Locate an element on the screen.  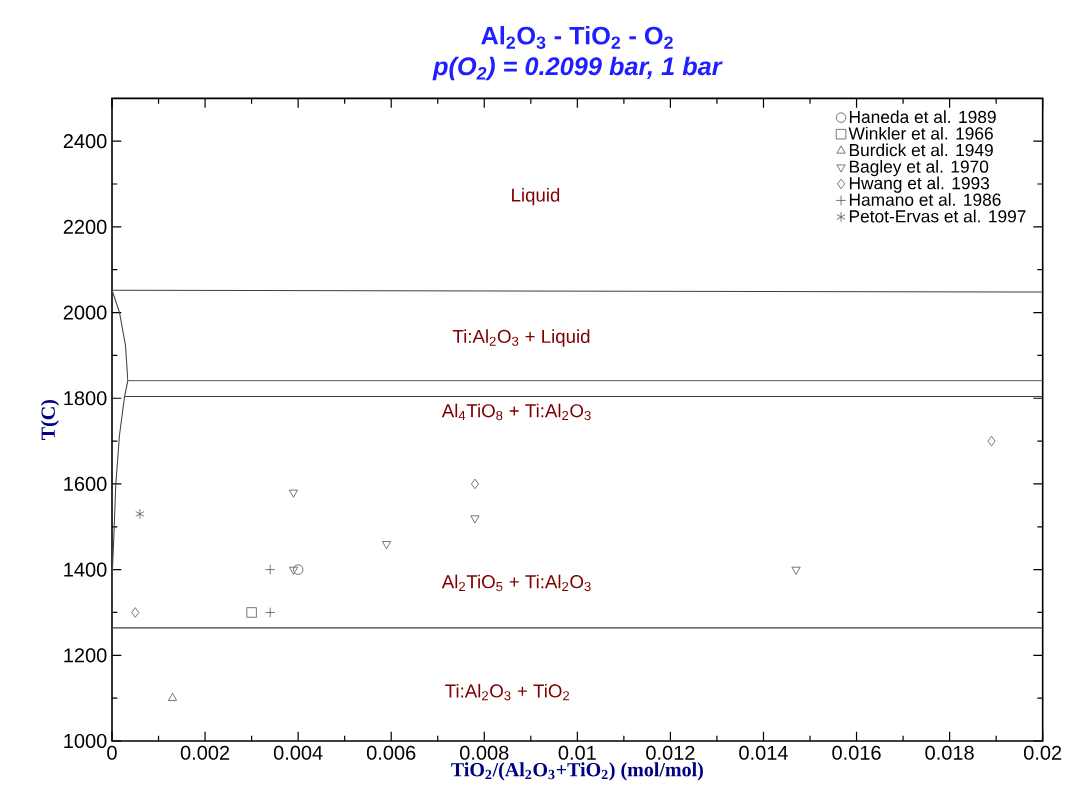
y-tick-label: 2200 is located at coordinates (85, 226).